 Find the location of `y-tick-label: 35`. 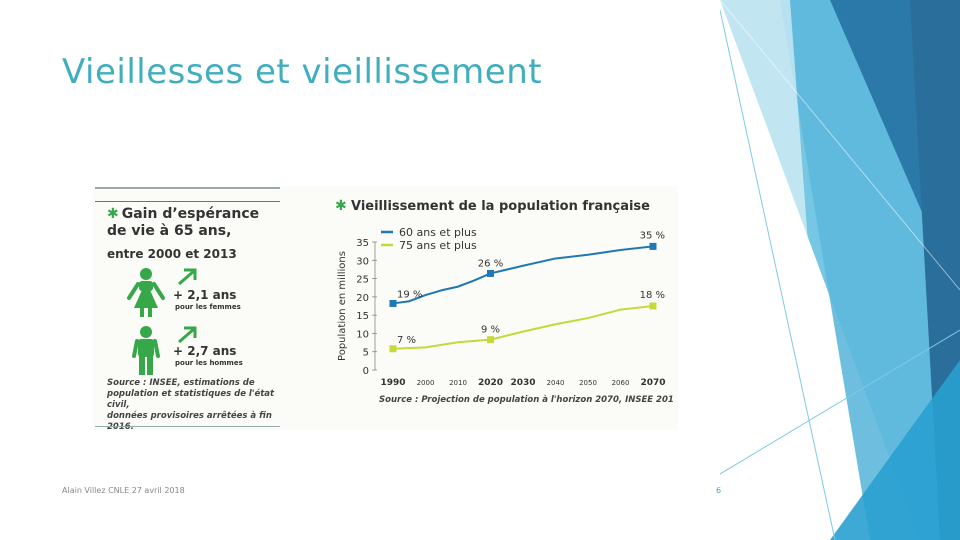

y-tick-label: 35 is located at coordinates (362, 243).